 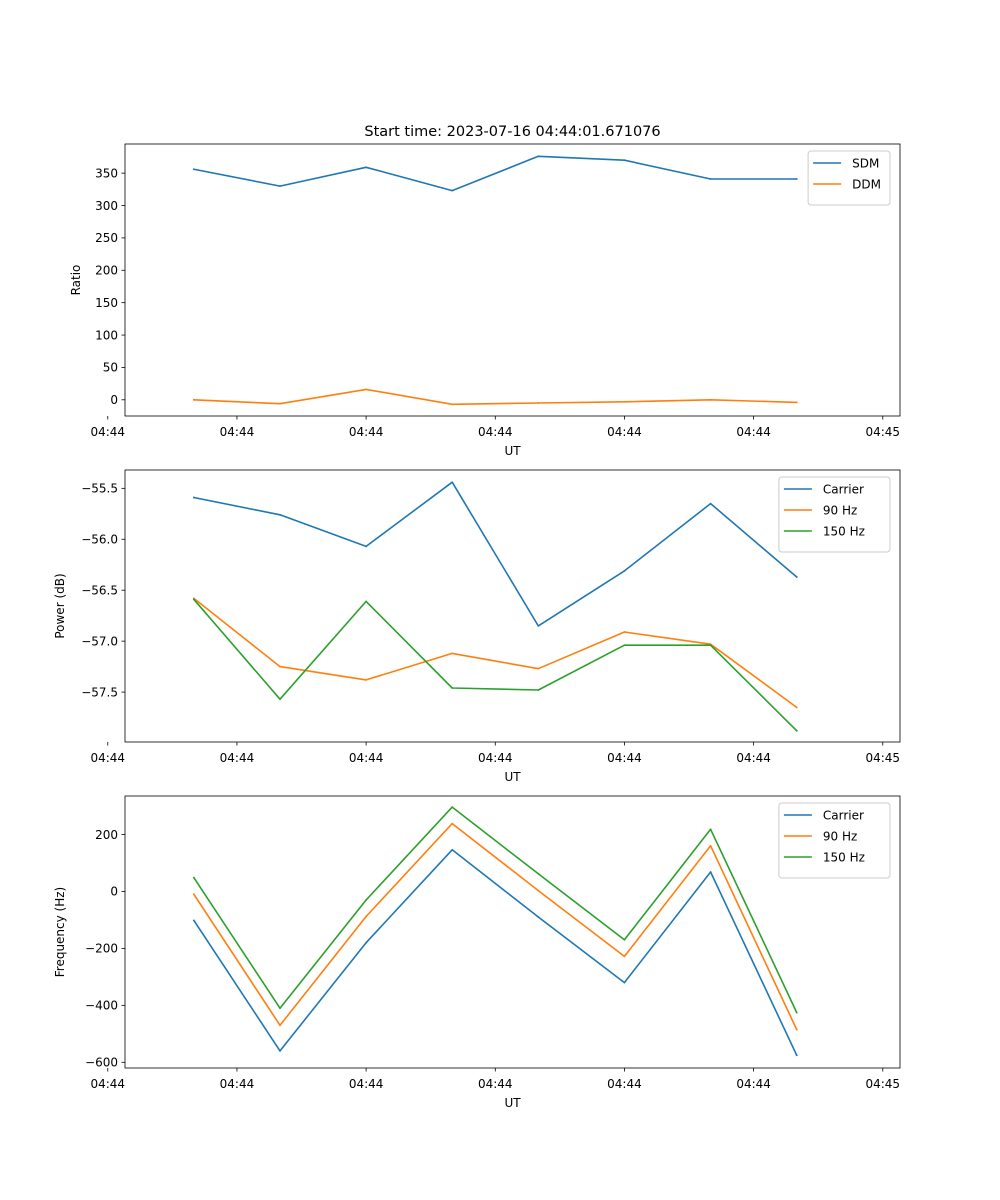 I want to click on series-line-sdm, so click(x=495, y=173).